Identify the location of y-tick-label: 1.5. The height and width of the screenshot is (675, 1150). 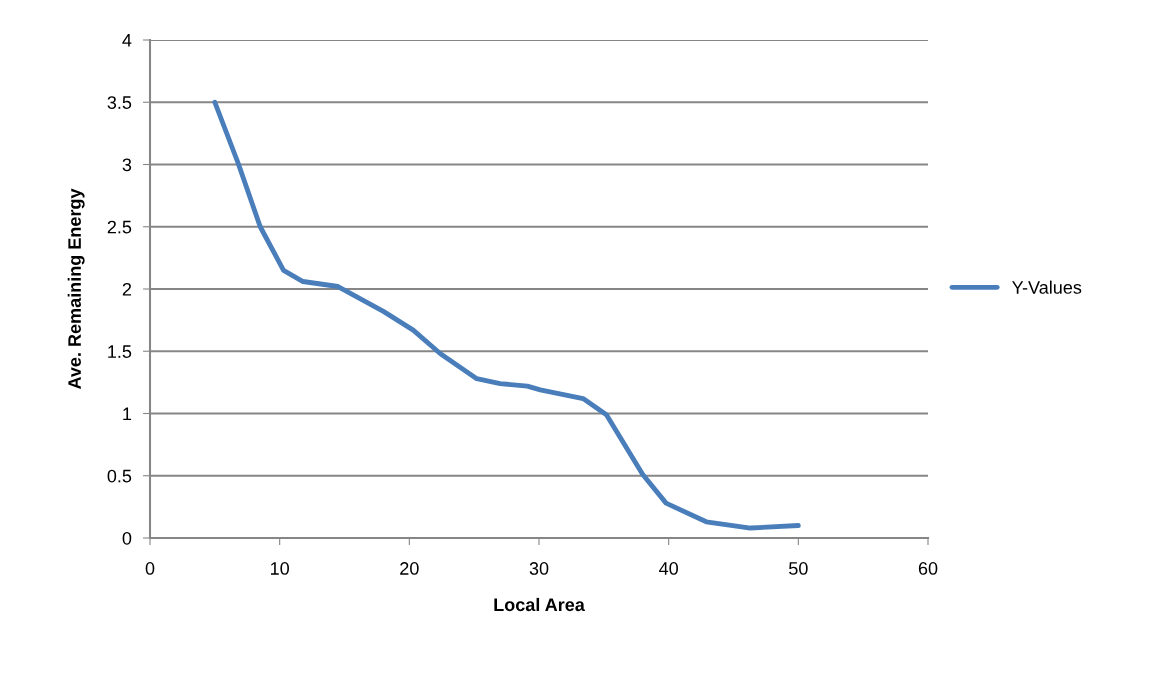
(120, 351).